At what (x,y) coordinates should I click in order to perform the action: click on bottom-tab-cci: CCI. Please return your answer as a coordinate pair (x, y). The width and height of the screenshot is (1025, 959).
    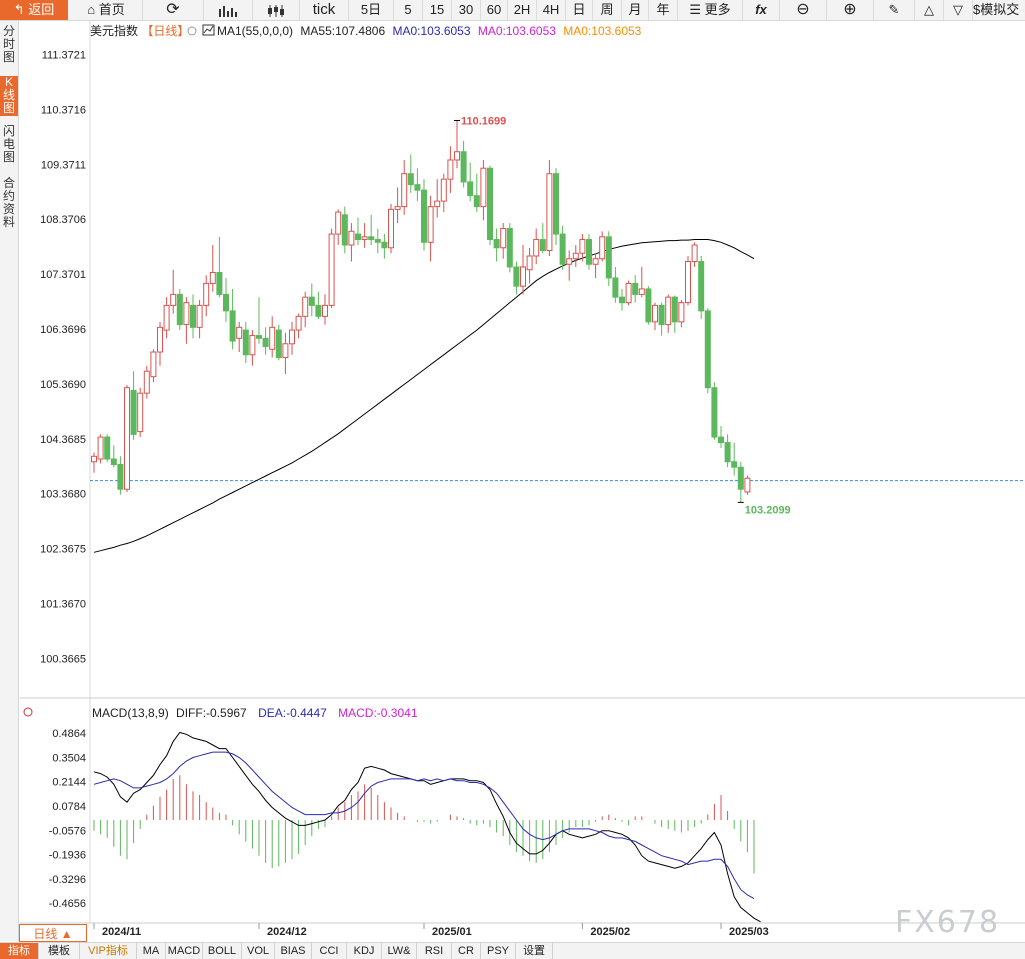
    Looking at the image, I should click on (329, 951).